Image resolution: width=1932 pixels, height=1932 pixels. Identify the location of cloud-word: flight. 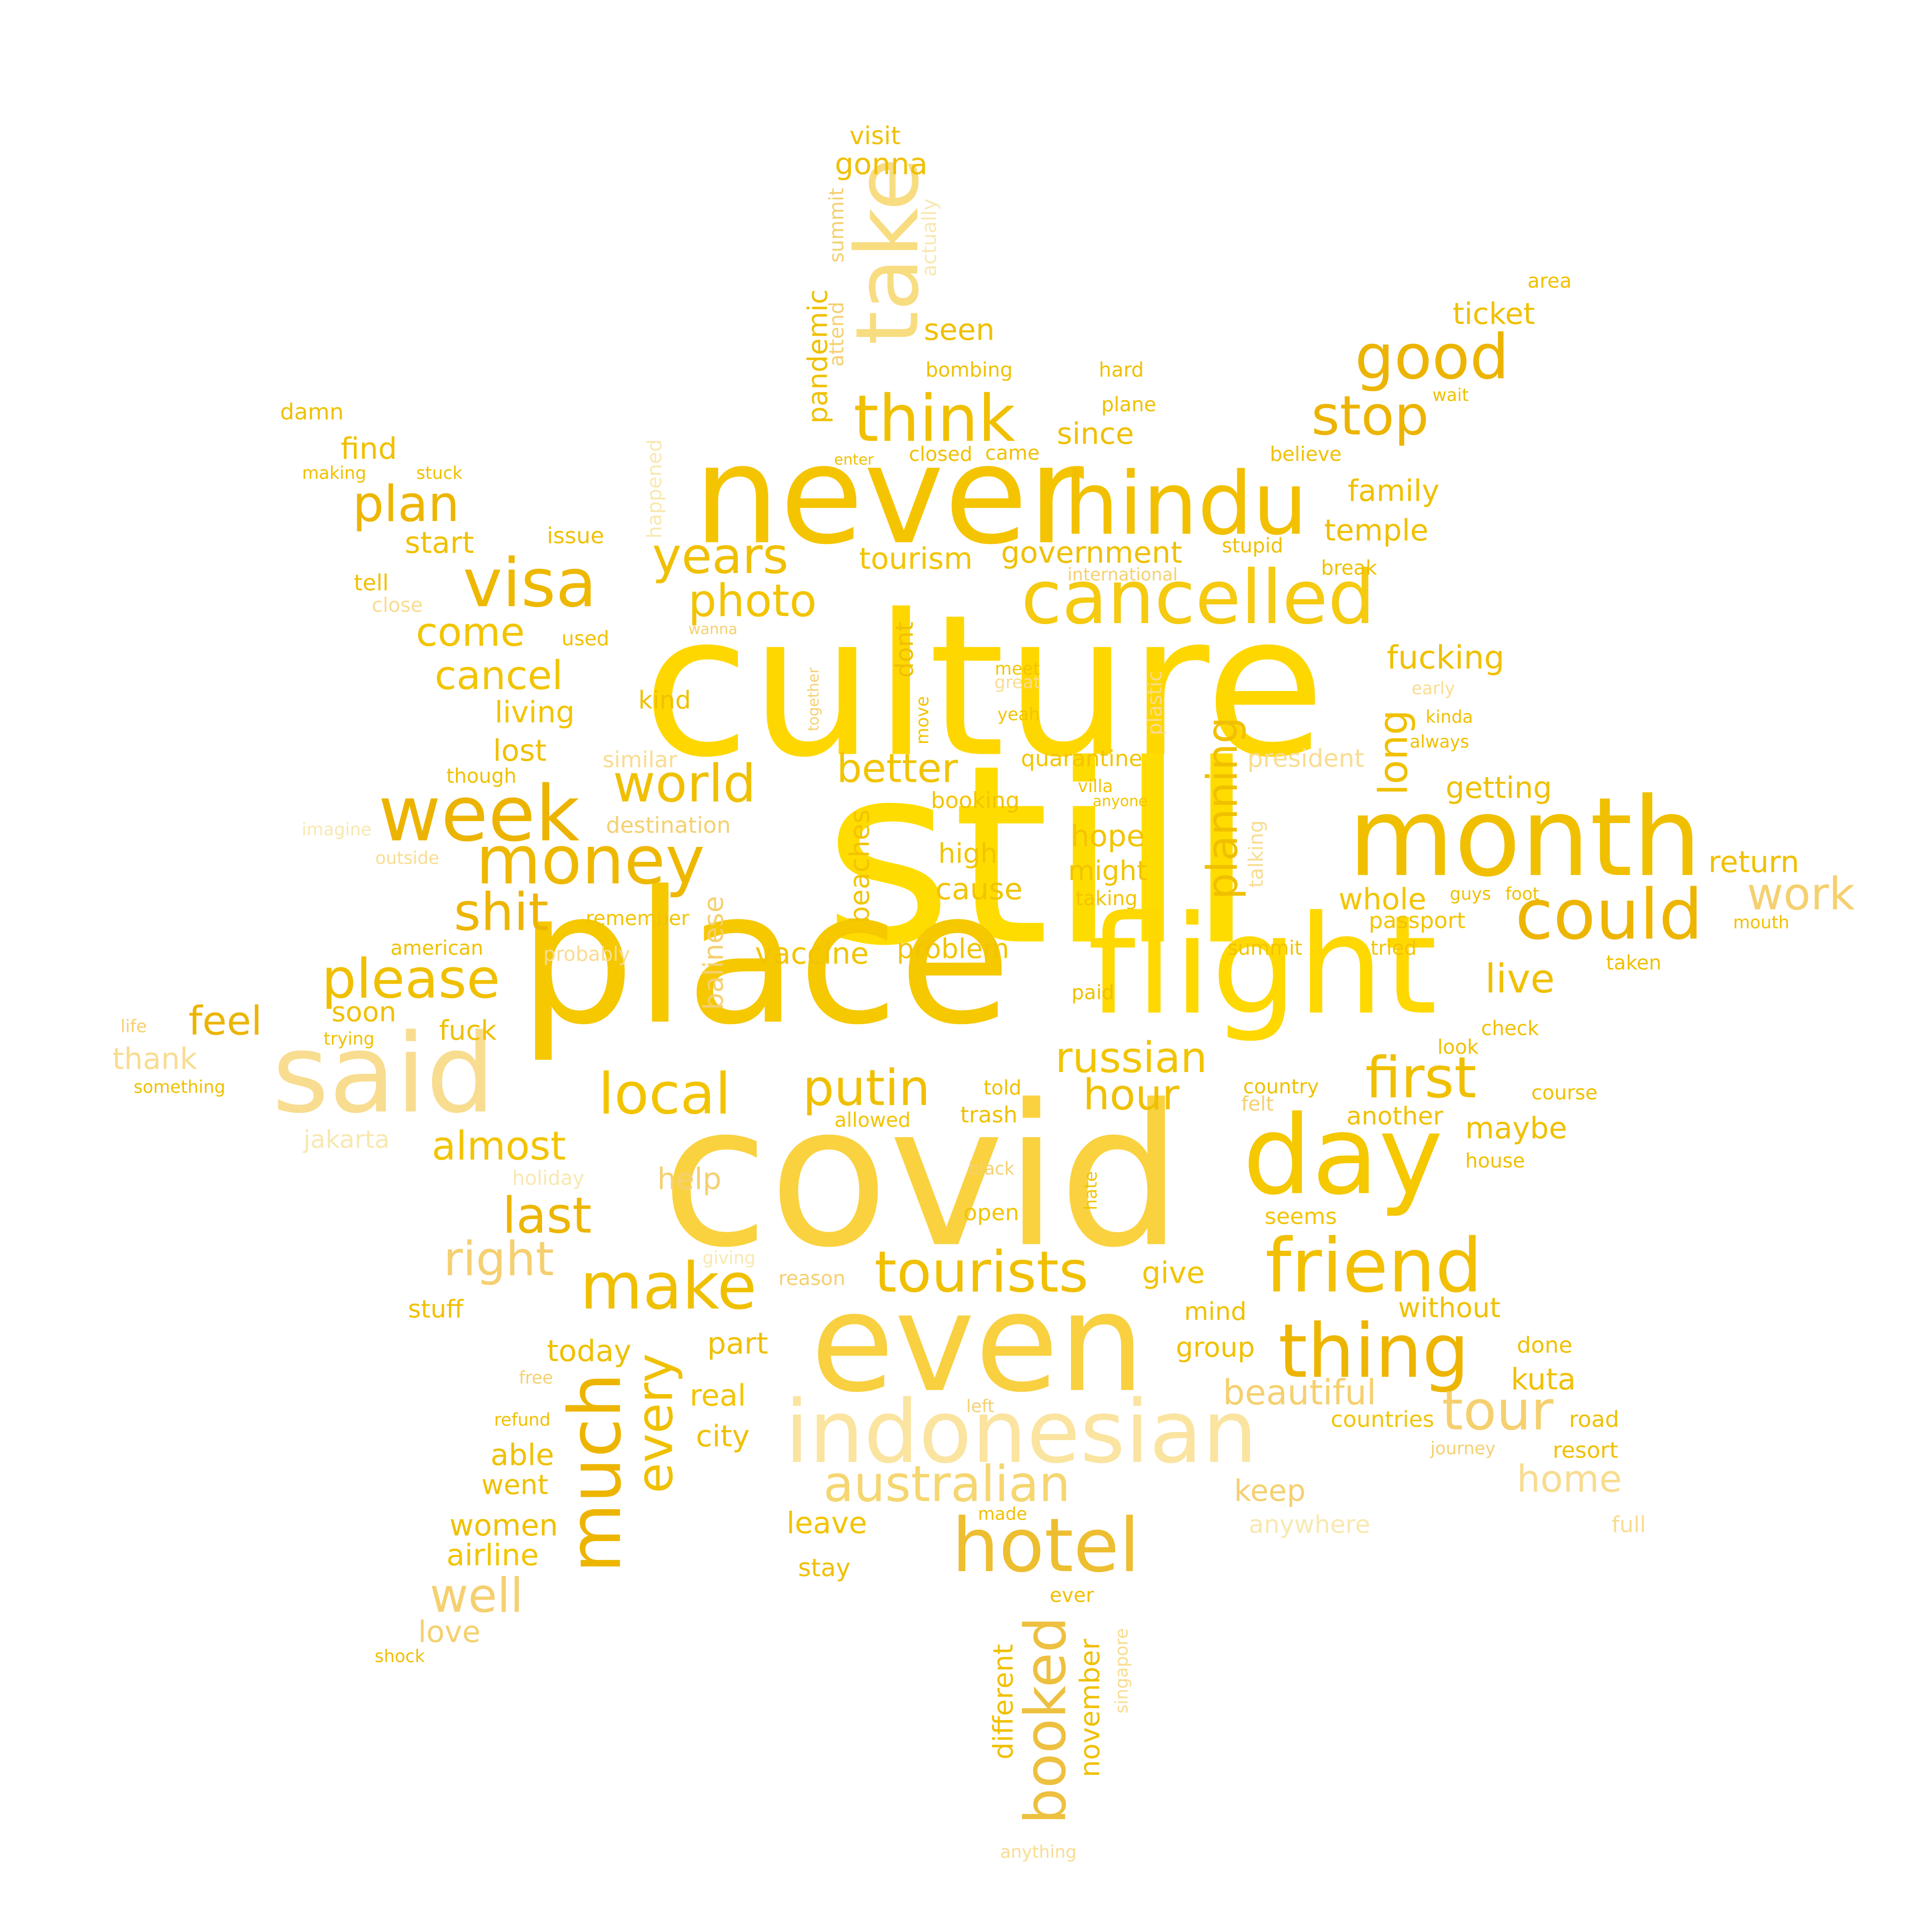
(1262, 965).